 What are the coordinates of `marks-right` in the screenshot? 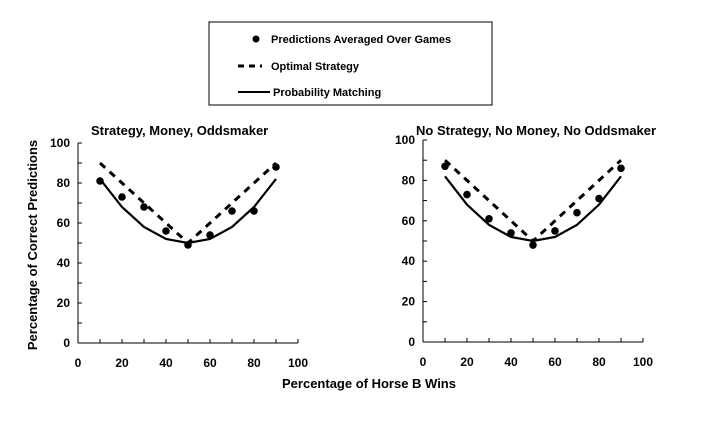 It's located at (533, 204).